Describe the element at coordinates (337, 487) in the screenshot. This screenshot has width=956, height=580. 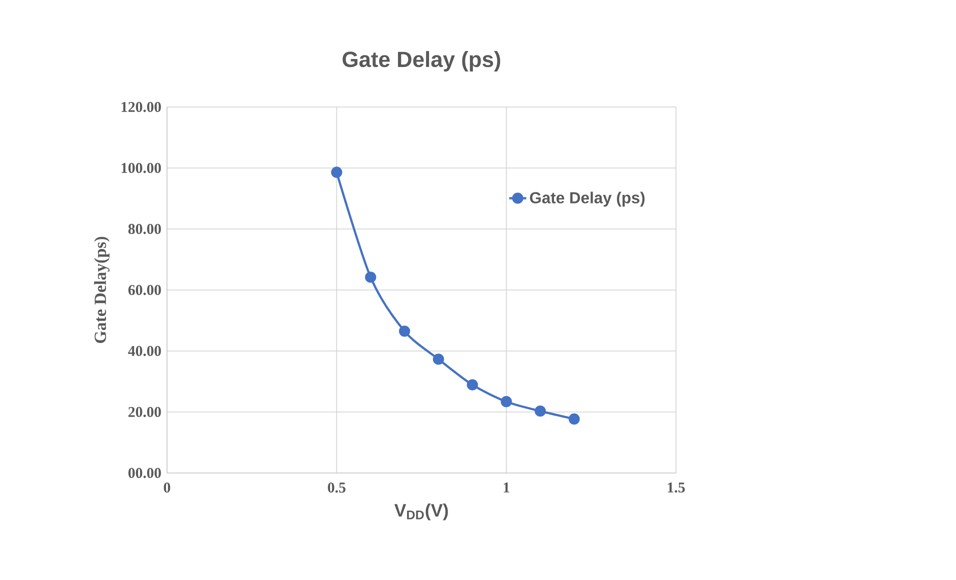
I see `x-tick-label: 0.5` at that location.